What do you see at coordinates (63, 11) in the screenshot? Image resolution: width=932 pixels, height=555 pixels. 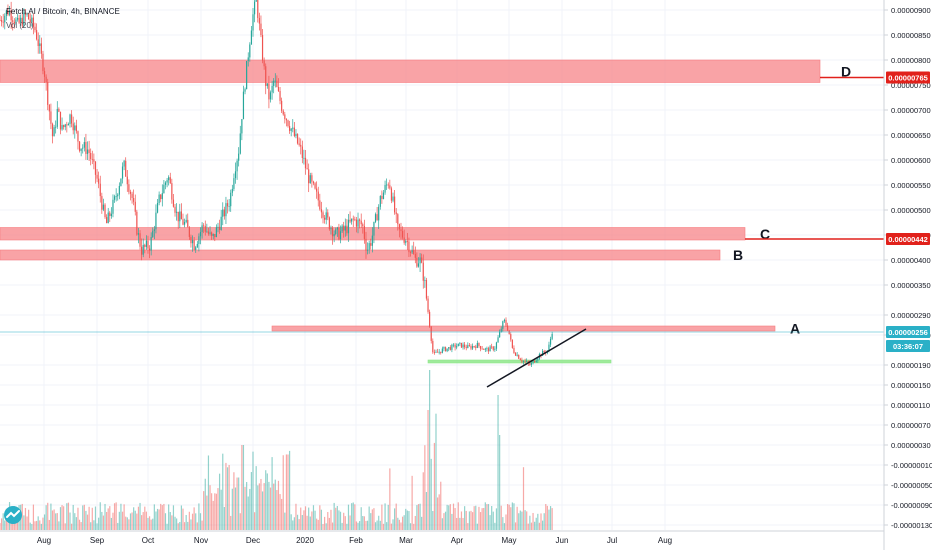 I see `symbol-title: Fetch.AI / Bitcoin, 4h, BINANCE` at bounding box center [63, 11].